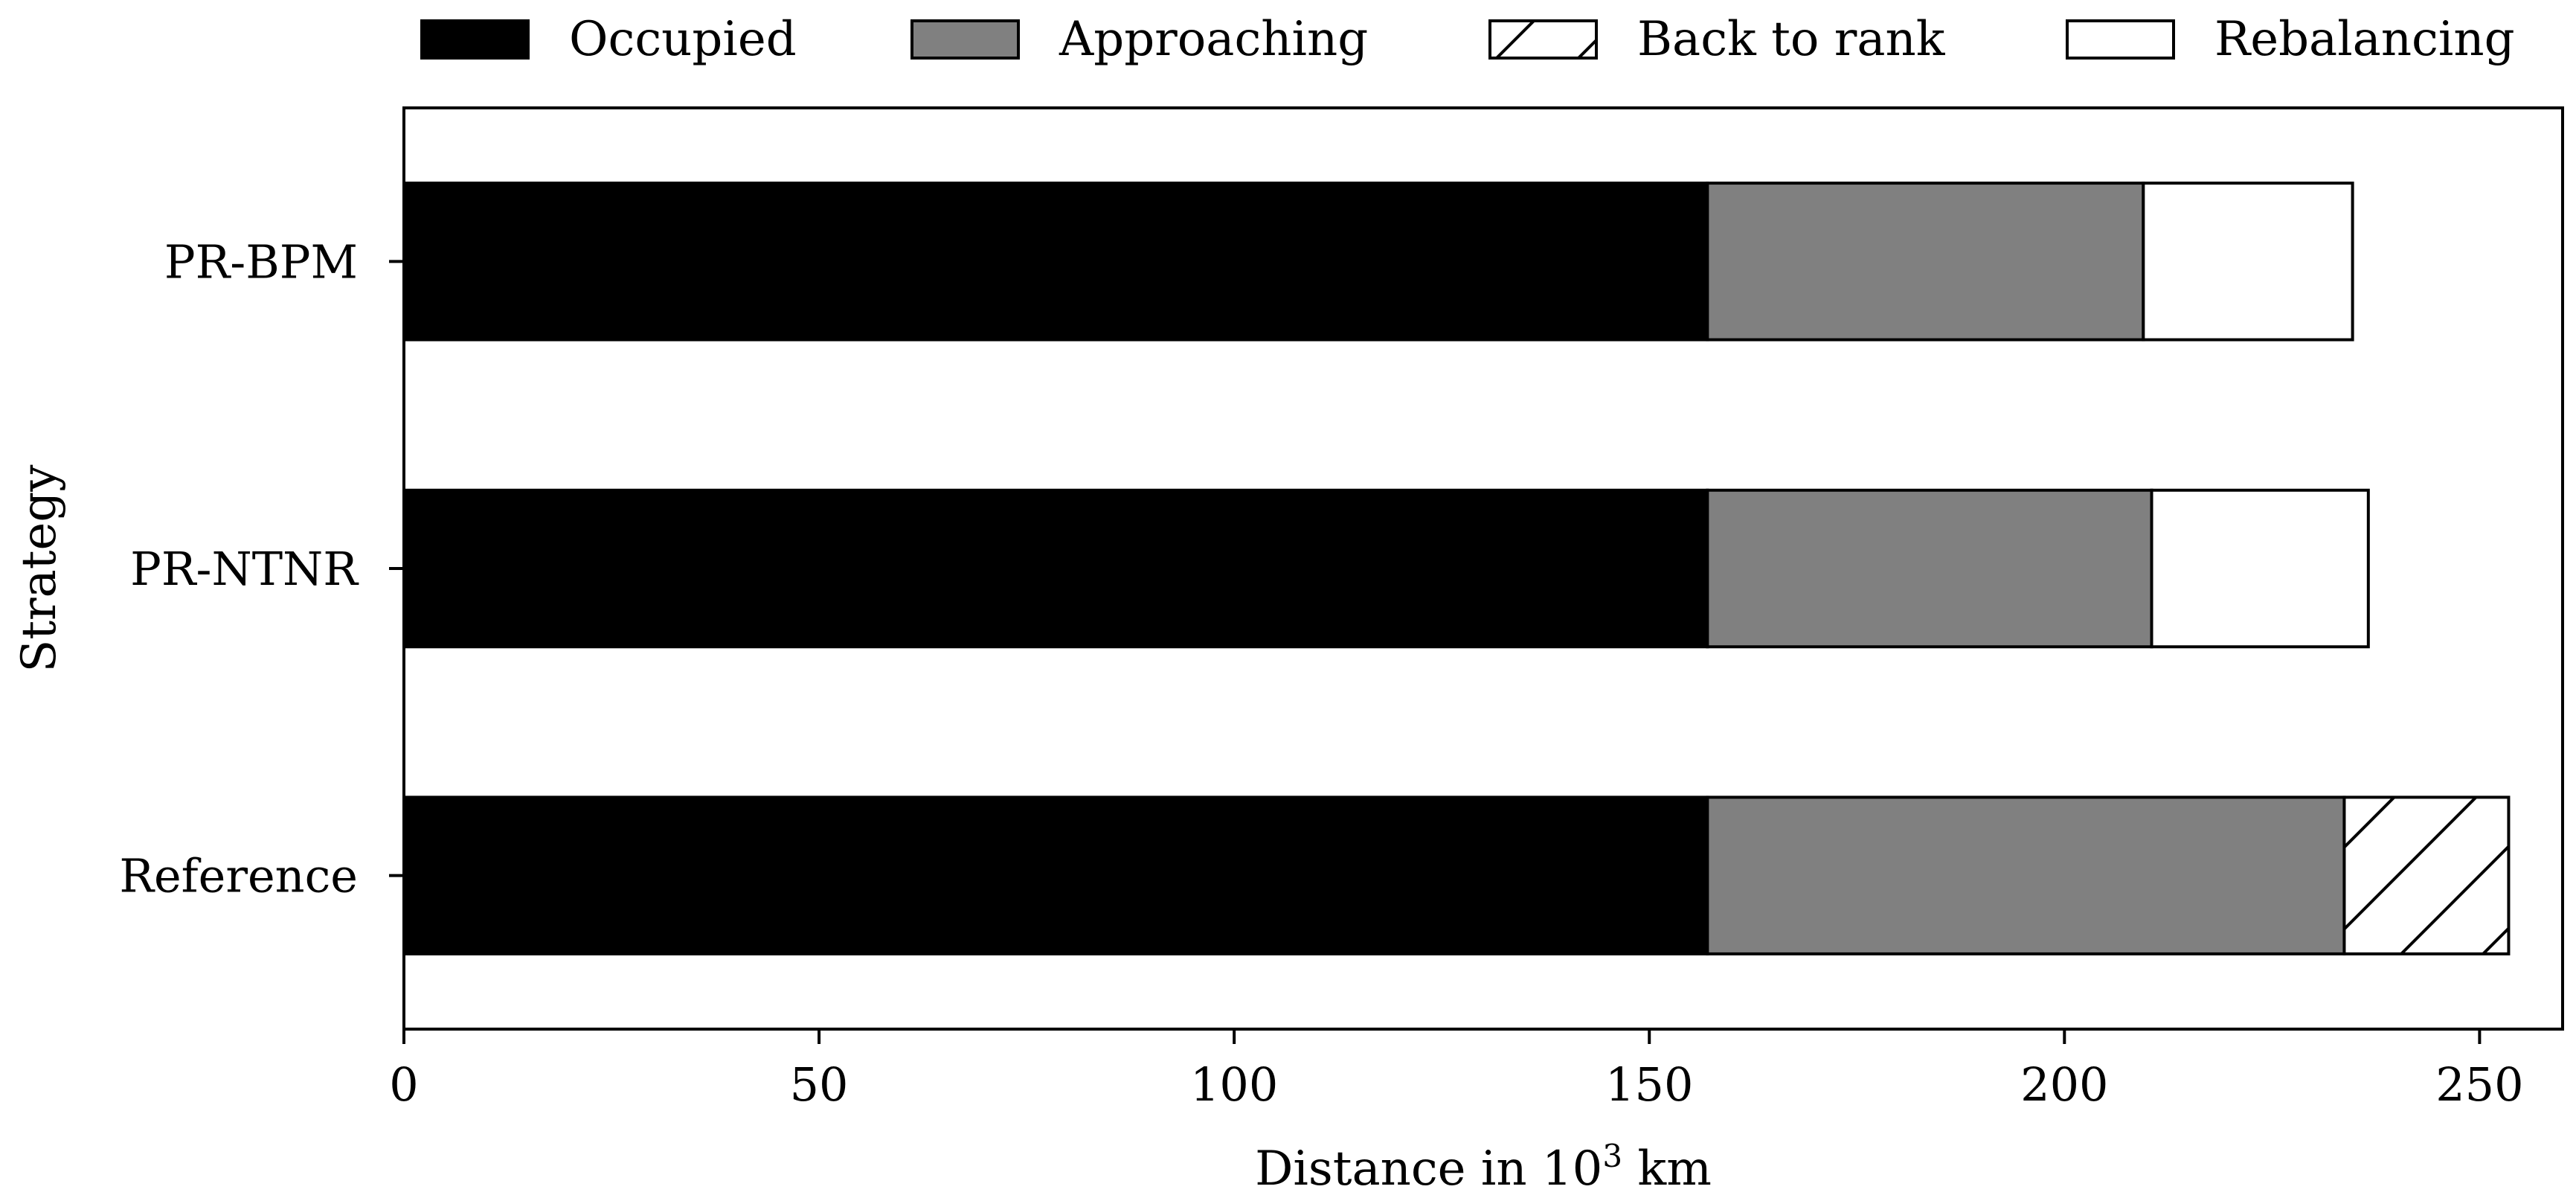 This screenshot has height=1201, width=2576. What do you see at coordinates (1791, 39) in the screenshot?
I see `legend-label-back-to-rank: Back to rank` at bounding box center [1791, 39].